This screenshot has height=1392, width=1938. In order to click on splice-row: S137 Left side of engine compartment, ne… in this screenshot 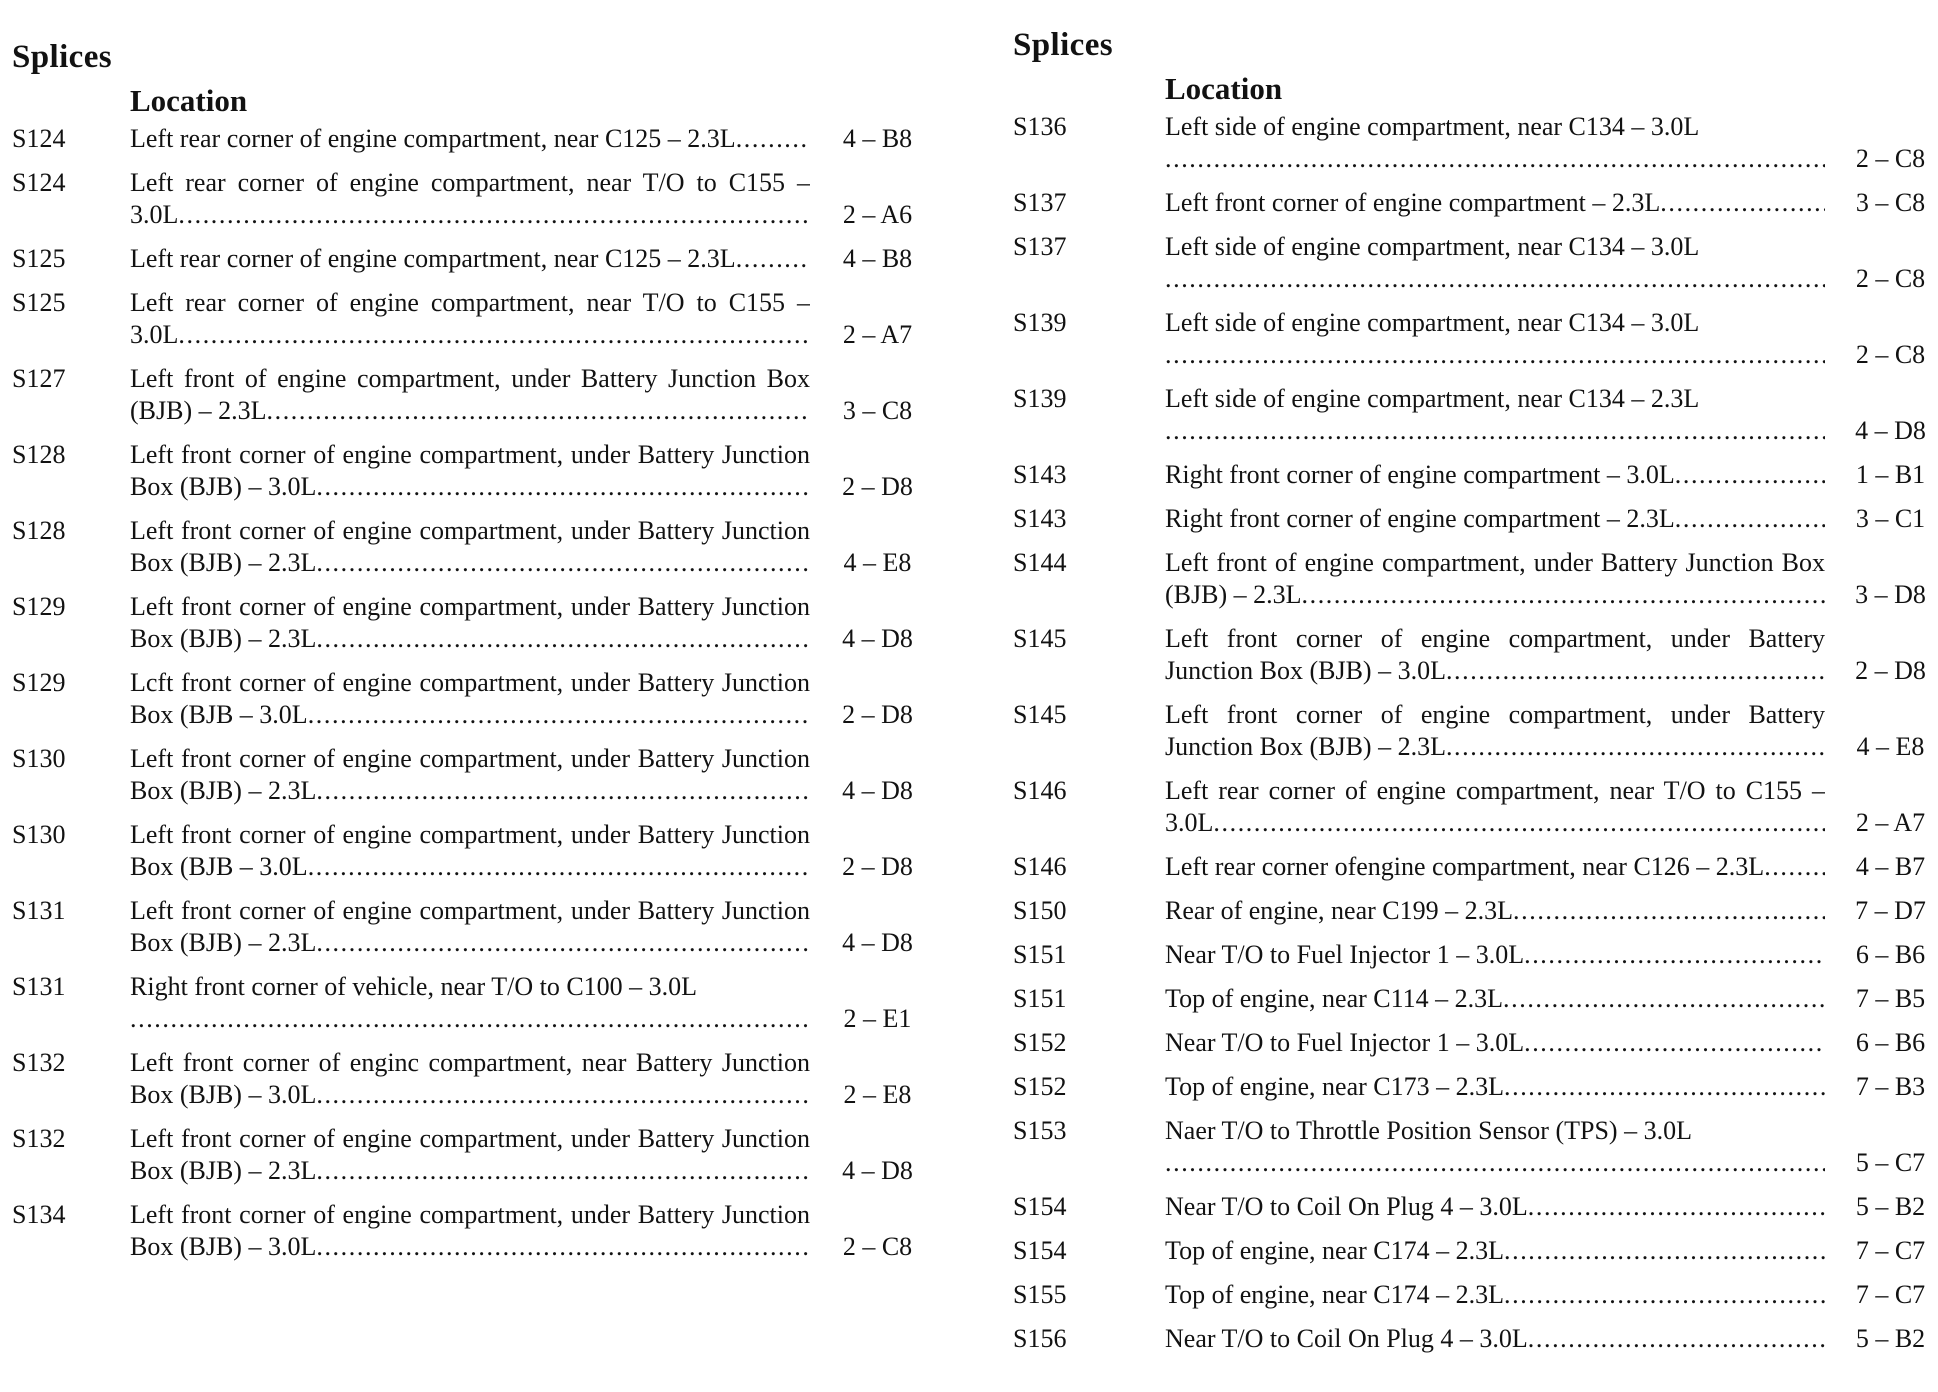, I will do `click(1475, 263)`.